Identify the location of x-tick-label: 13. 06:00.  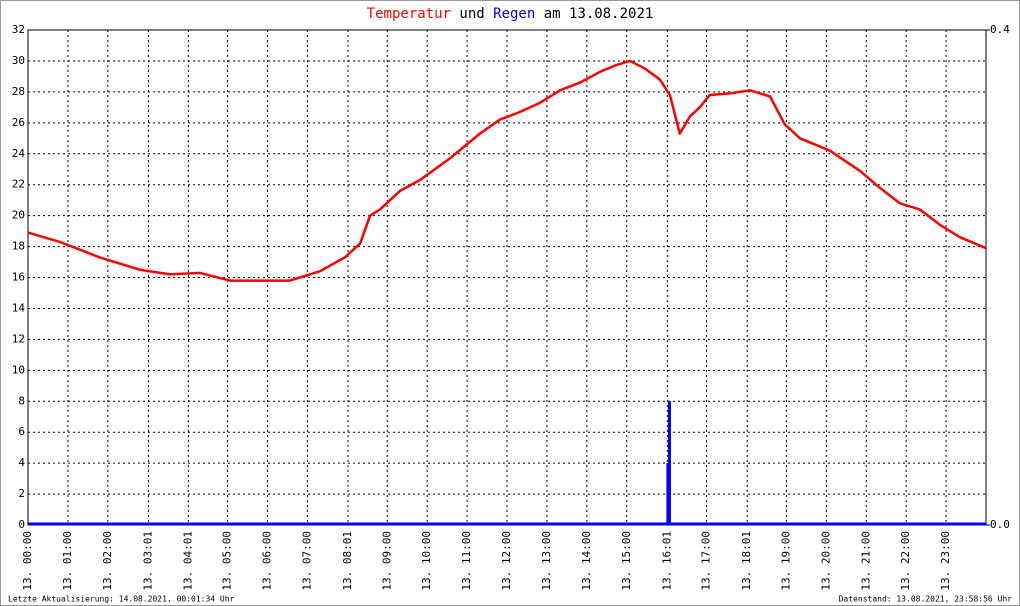
(267, 561).